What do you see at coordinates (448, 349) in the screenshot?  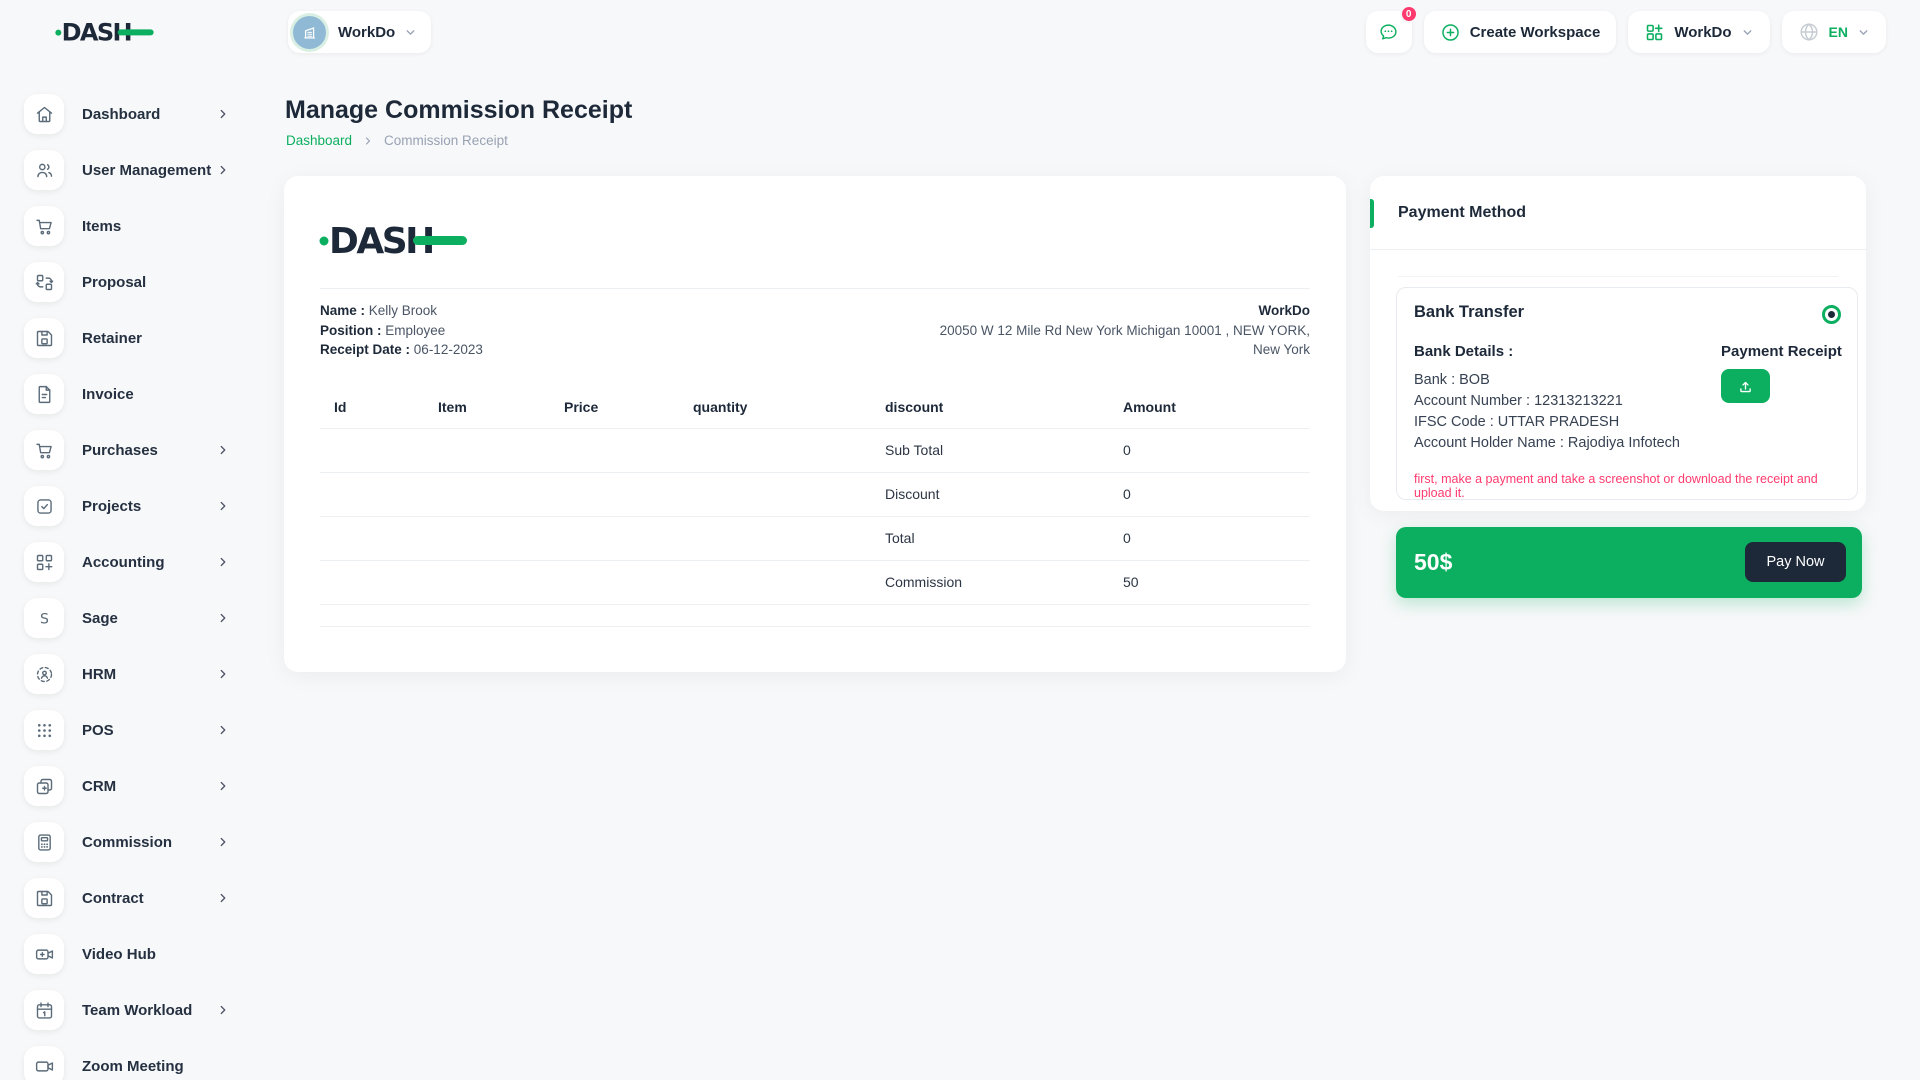 I see `receipt-date-value: 06-12-2023` at bounding box center [448, 349].